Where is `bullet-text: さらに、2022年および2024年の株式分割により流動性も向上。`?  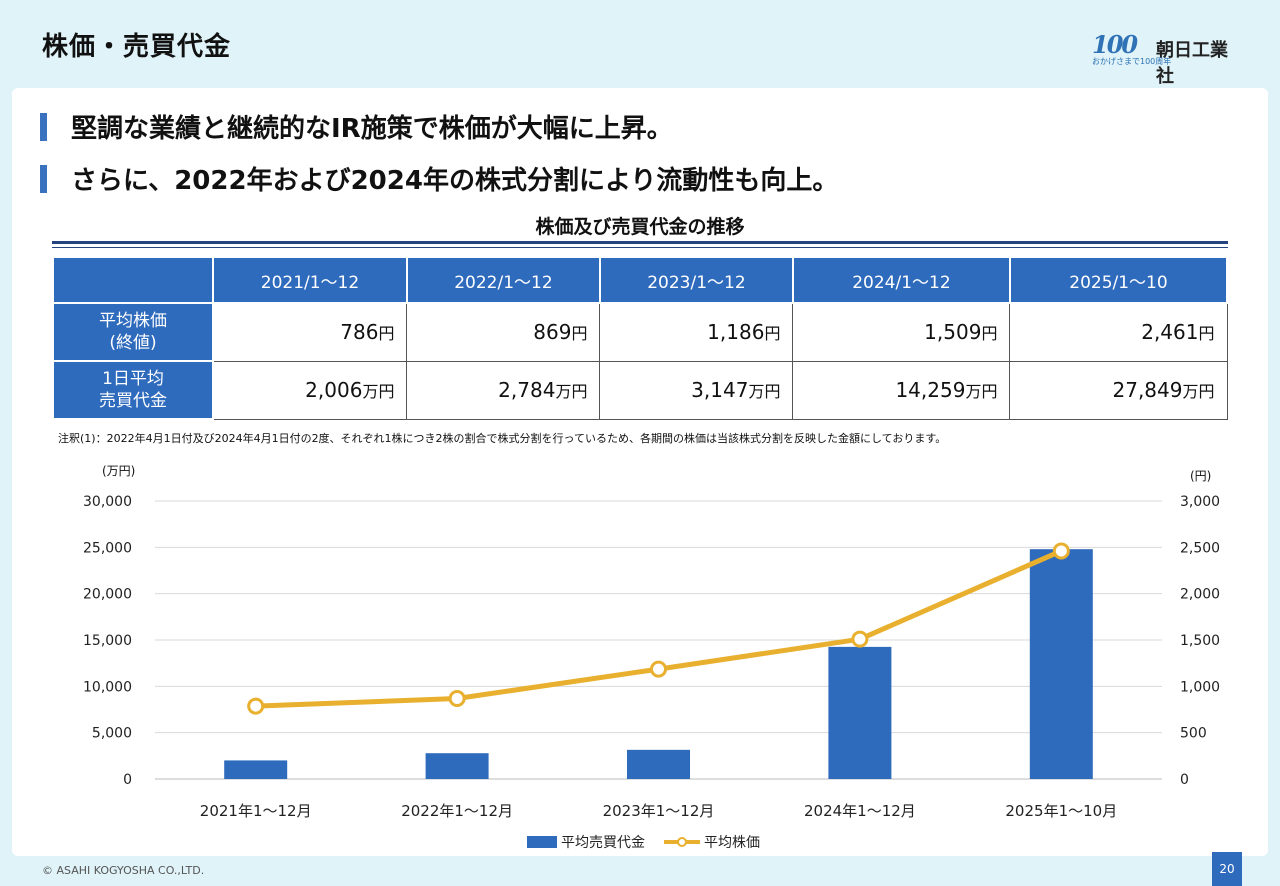
bullet-text: さらに、2022年および2024年の株式分割により流動性も向上。 is located at coordinates (455, 181).